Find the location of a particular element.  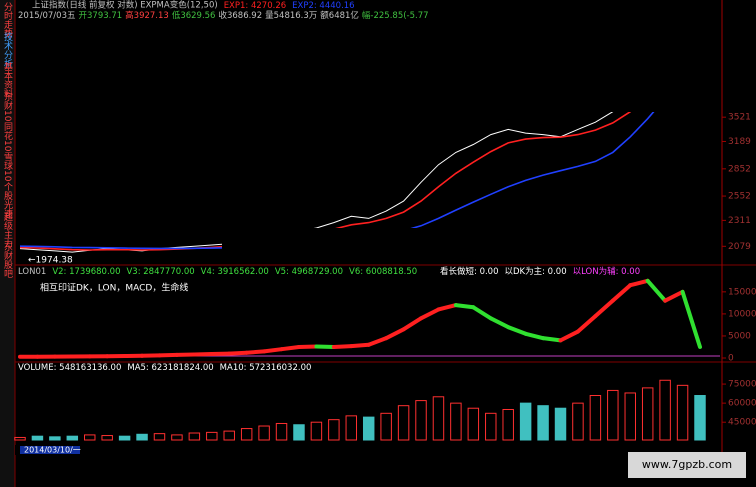

footer-bar is located at coordinates (315, 450).